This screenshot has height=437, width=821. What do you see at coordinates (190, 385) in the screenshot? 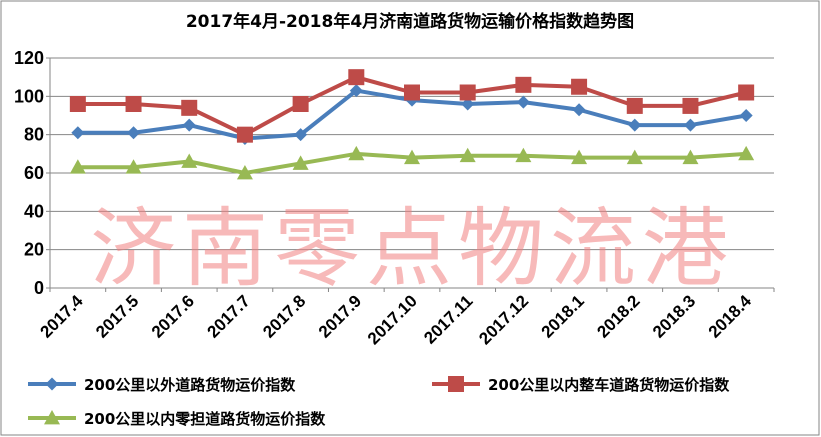
I see `legend-label: 200公里以外道路货物运价指数` at bounding box center [190, 385].